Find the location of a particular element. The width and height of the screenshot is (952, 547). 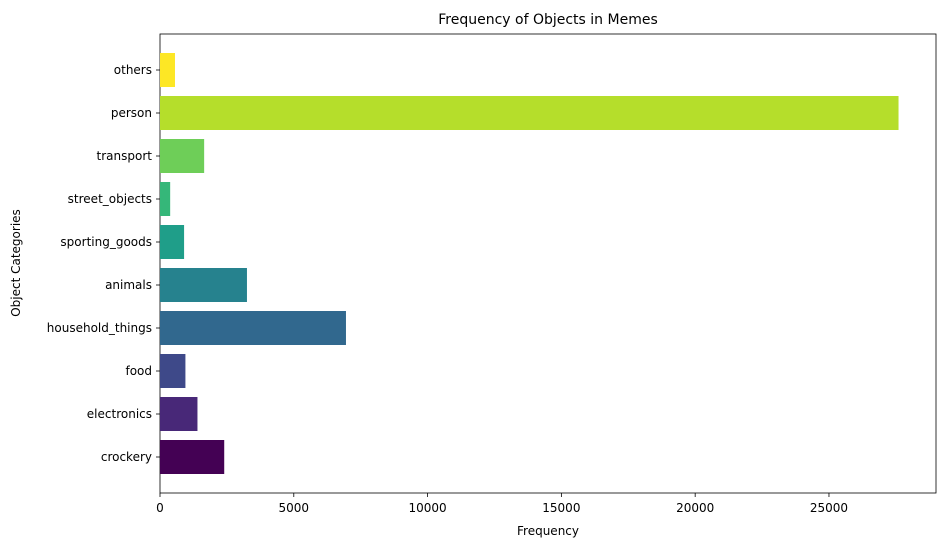

y-tick-label: animals is located at coordinates (128, 285).